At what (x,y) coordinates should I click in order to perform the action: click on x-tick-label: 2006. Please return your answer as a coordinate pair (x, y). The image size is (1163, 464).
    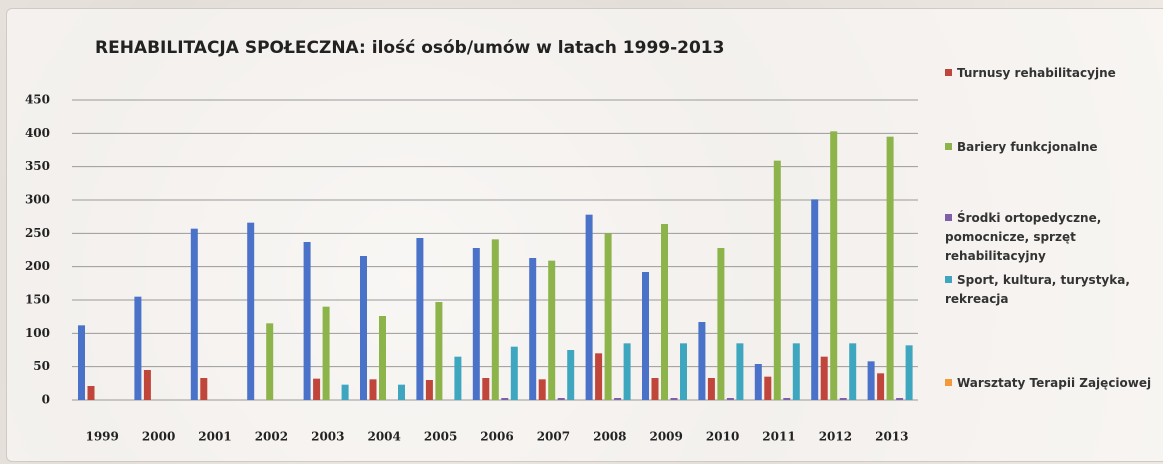
    Looking at the image, I should click on (496, 437).